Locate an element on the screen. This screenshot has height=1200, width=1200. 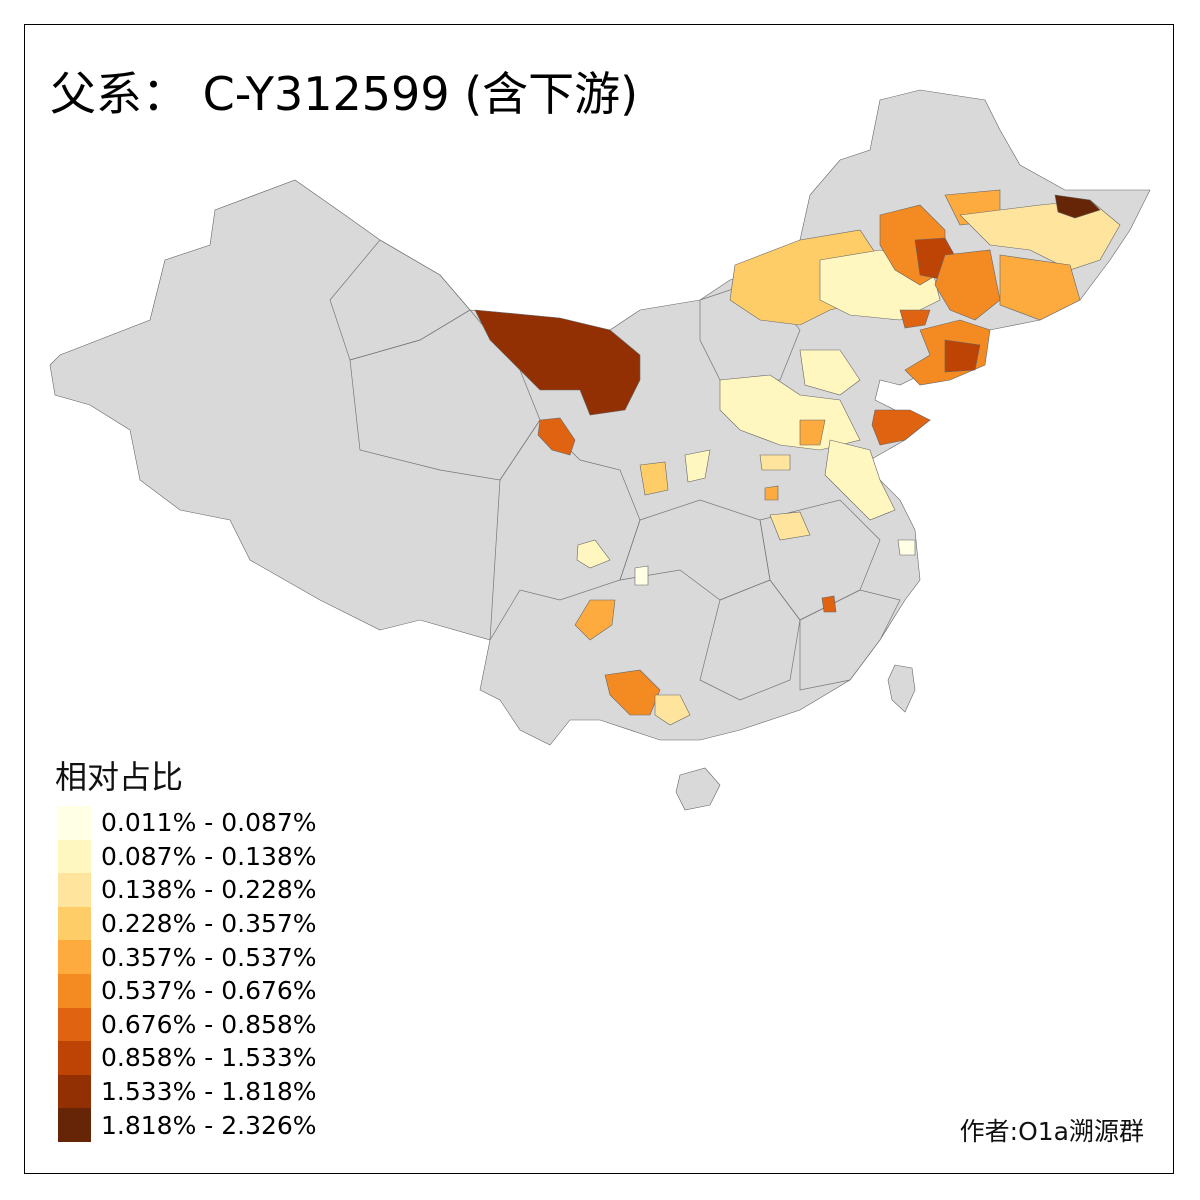
legend-item: 0.138% - 0.228% is located at coordinates (187, 890).